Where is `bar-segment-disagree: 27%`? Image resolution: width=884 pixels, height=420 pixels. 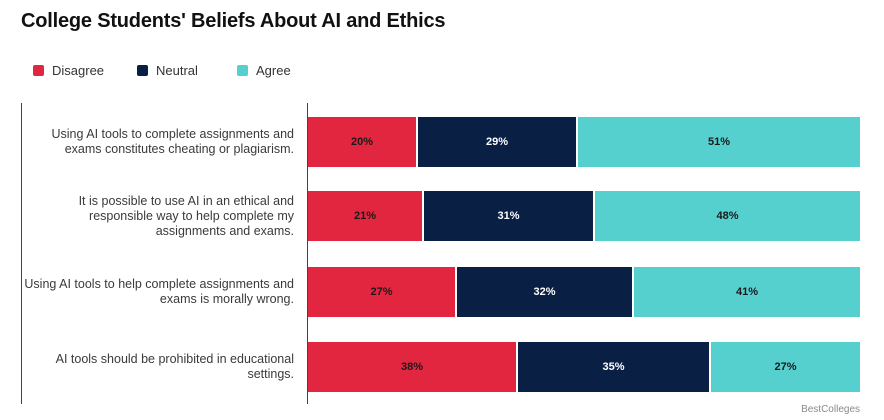 bar-segment-disagree: 27% is located at coordinates (382, 292).